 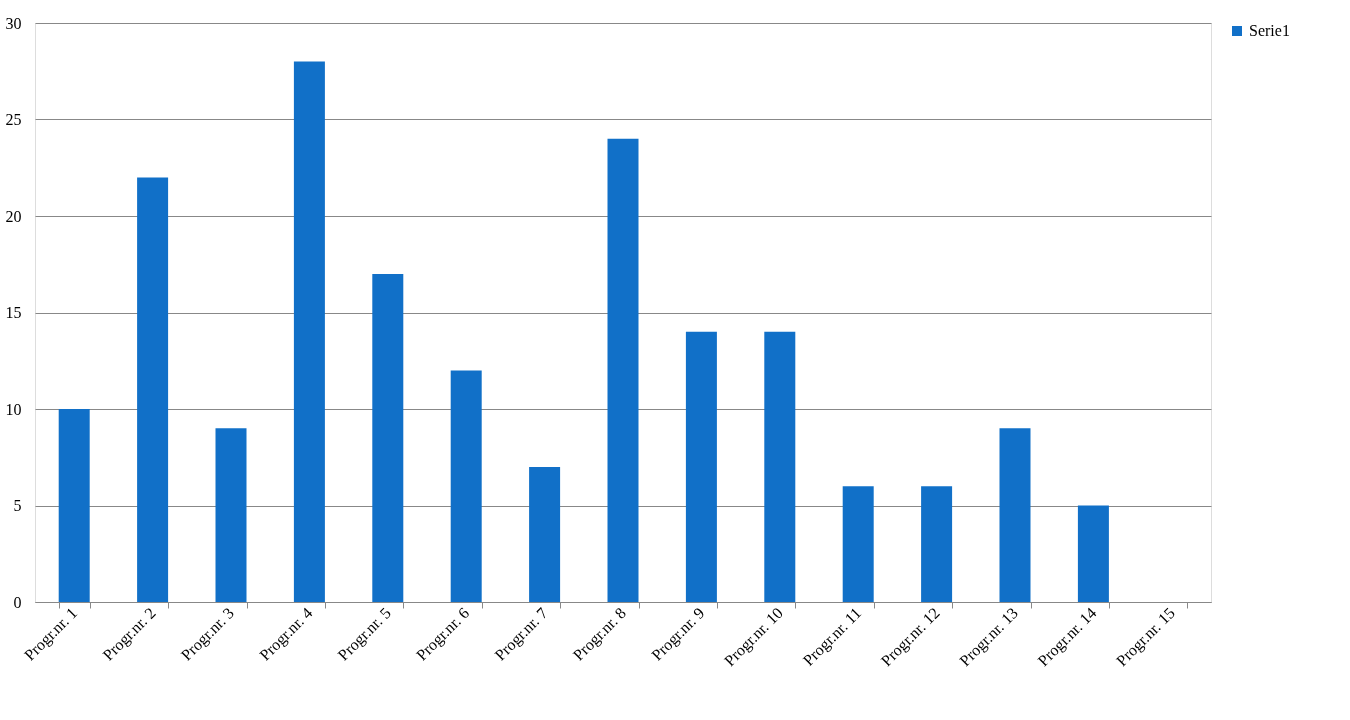 What do you see at coordinates (13, 23) in the screenshot?
I see `y-tick-label: 30` at bounding box center [13, 23].